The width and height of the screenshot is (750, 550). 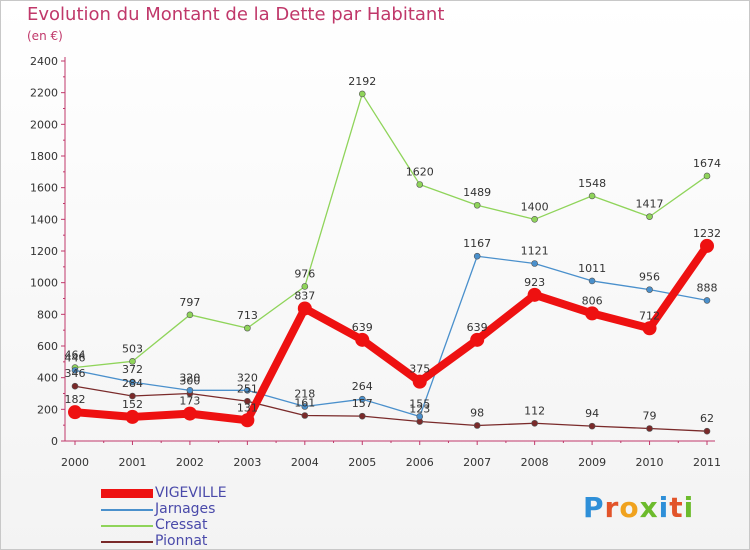 I want to click on data-label-pionnat: 123, so click(x=419, y=409).